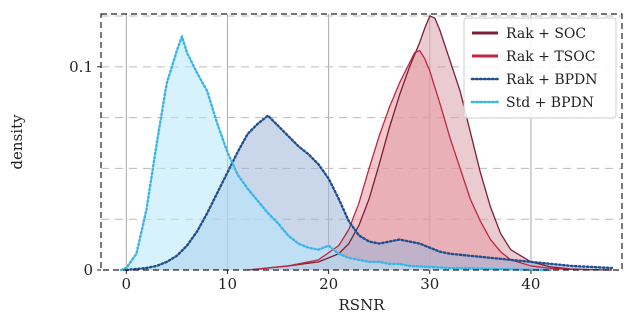 This screenshot has width=643, height=327. What do you see at coordinates (362, 305) in the screenshot?
I see `x-axis-label: RSNR` at bounding box center [362, 305].